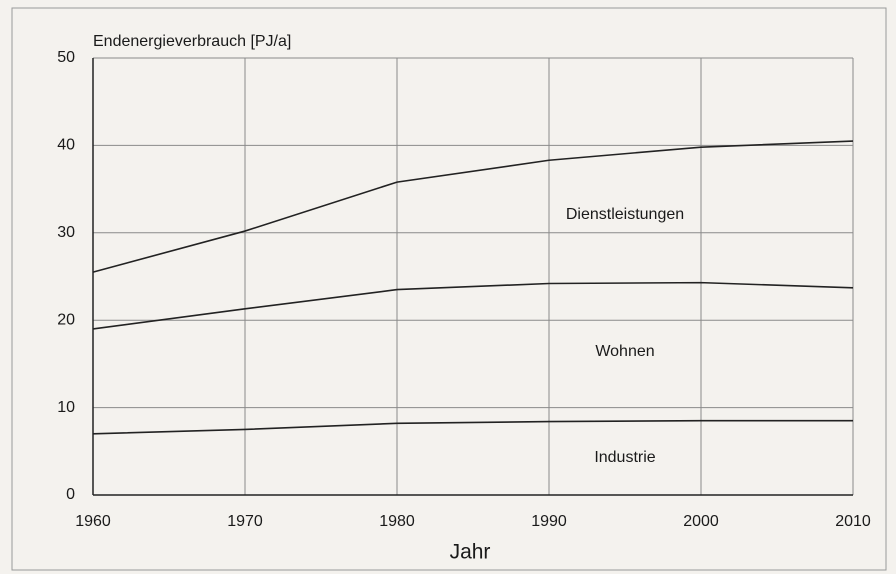 This screenshot has height=574, width=896. Describe the element at coordinates (66, 57) in the screenshot. I see `y-tick-label: 50` at that location.